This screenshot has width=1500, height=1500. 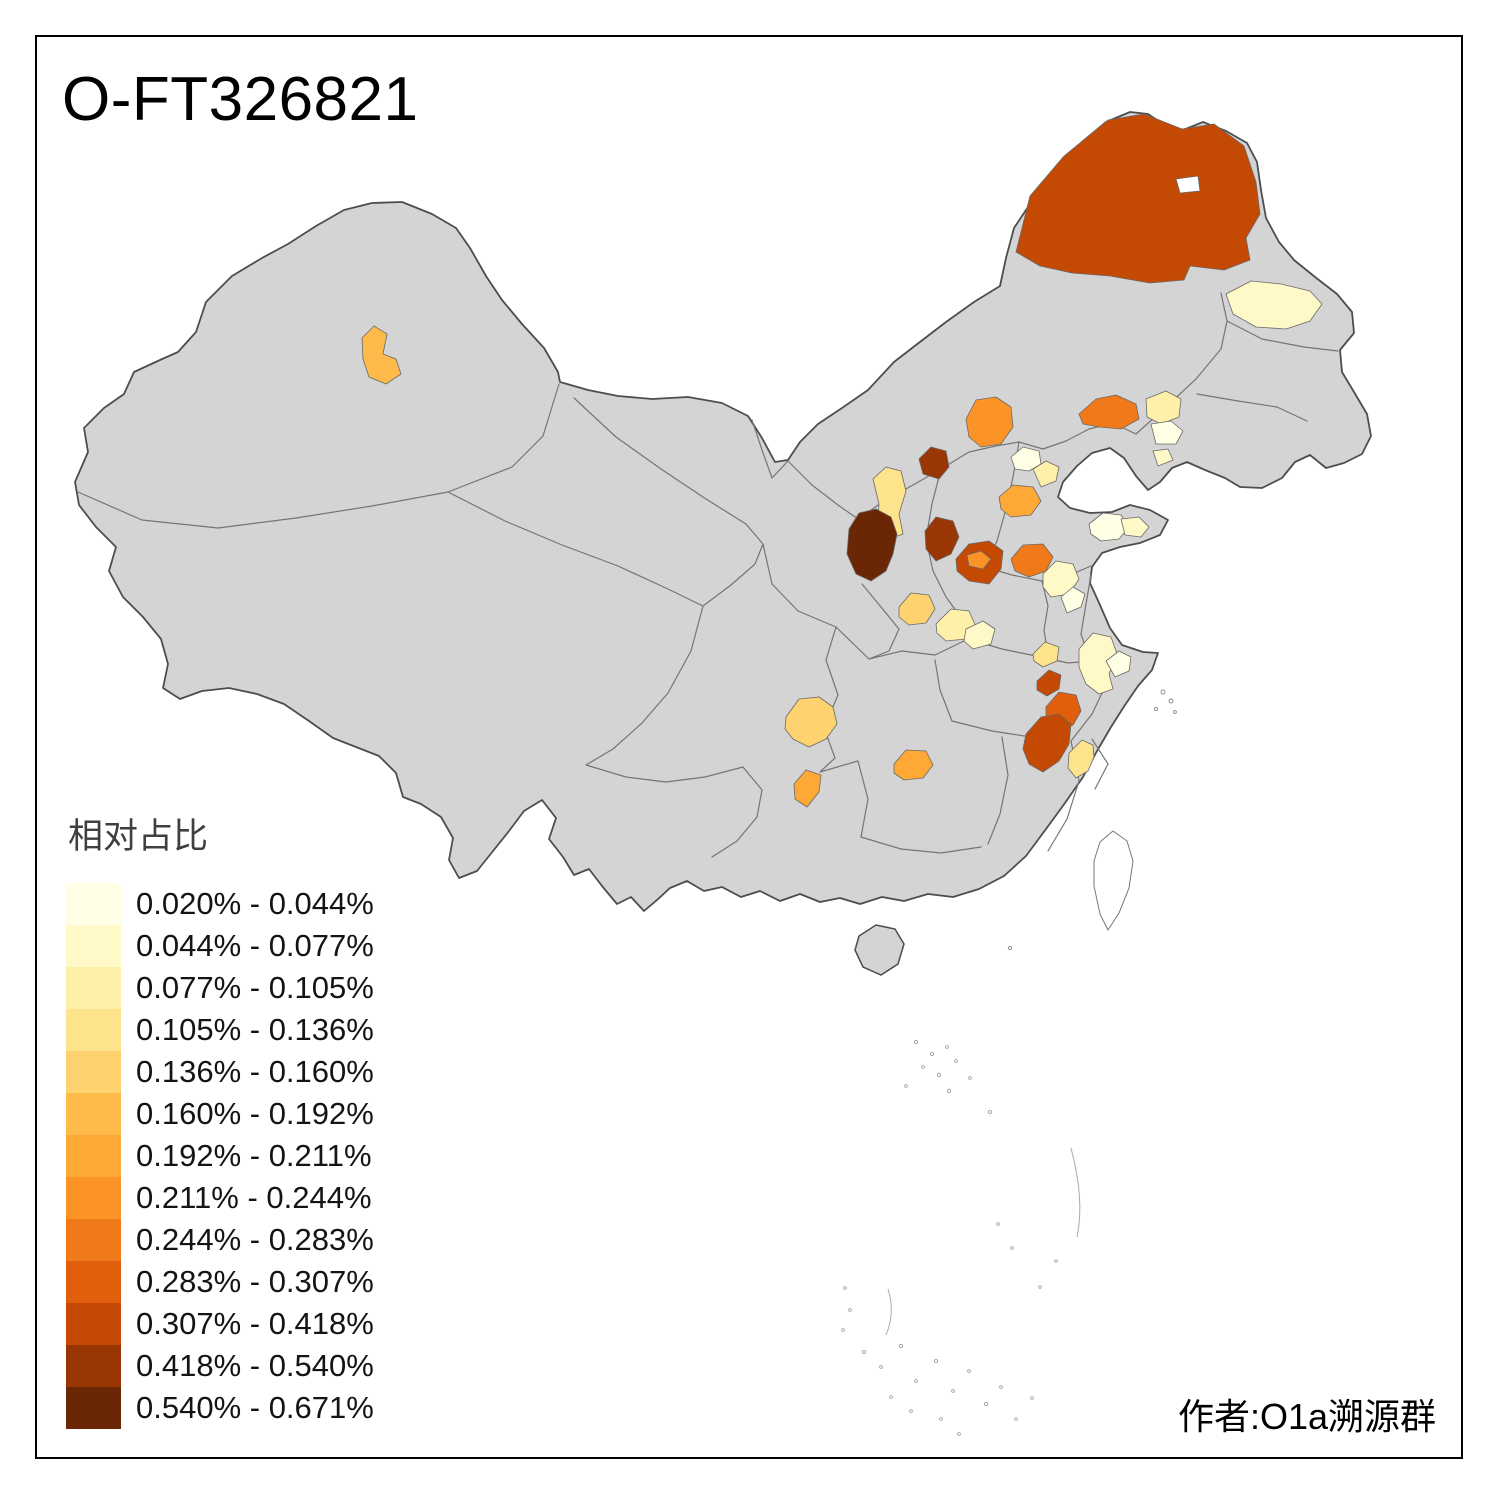 I want to click on attribution: 作者:O1a溯源群, so click(x=1306, y=1416).